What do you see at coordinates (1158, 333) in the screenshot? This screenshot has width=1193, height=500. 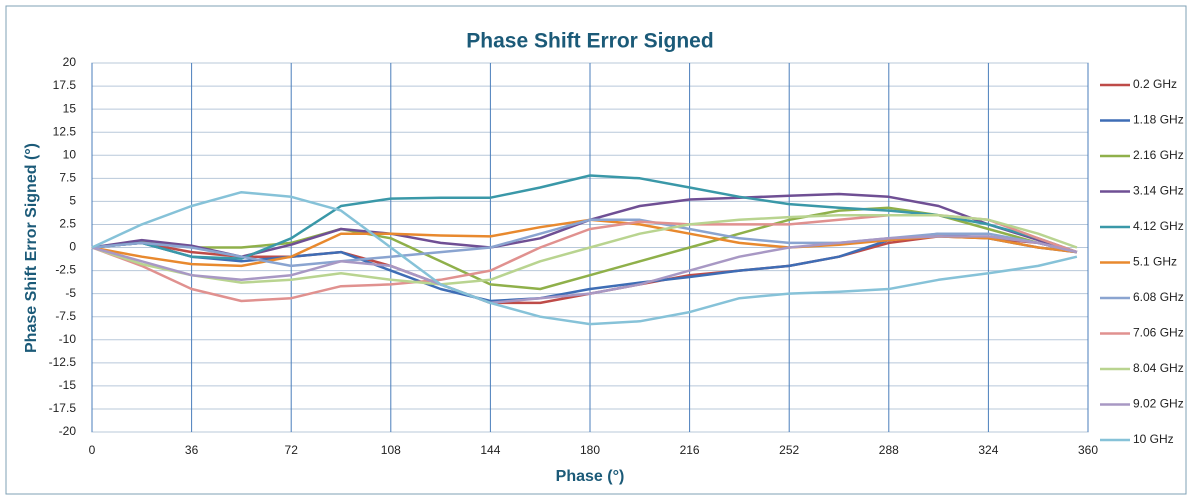 I see `legend-label: 7.06 GHz` at bounding box center [1158, 333].